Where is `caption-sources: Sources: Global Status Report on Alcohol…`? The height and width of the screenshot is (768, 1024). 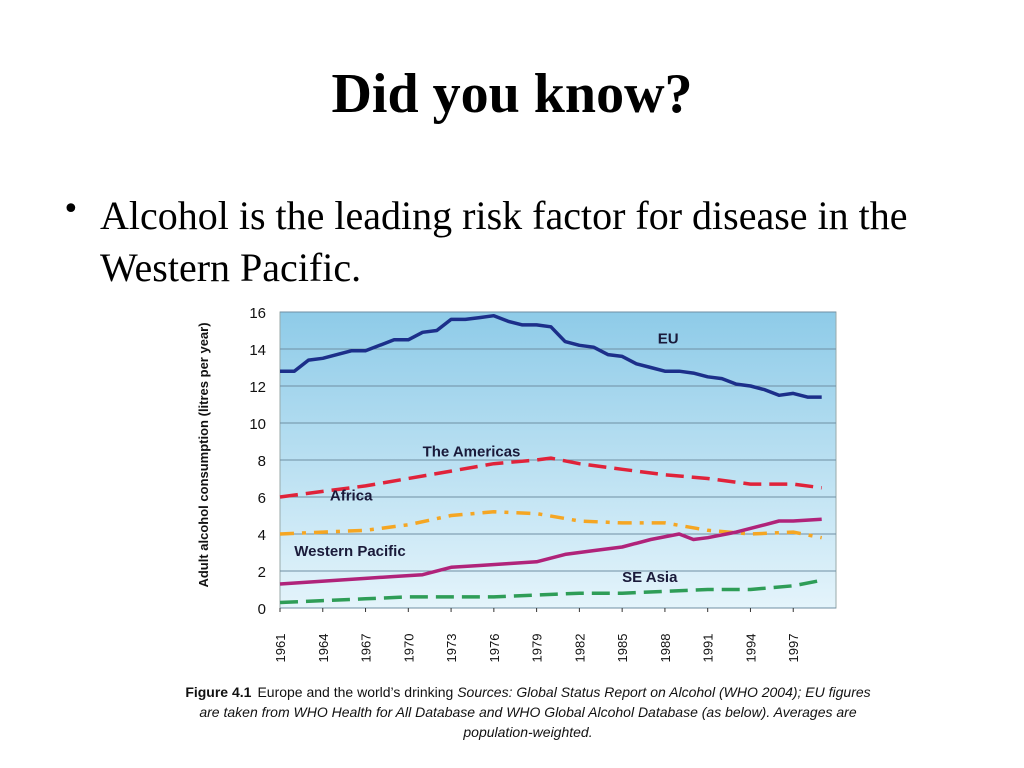 caption-sources: Sources: Global Status Report on Alcohol… is located at coordinates (535, 712).